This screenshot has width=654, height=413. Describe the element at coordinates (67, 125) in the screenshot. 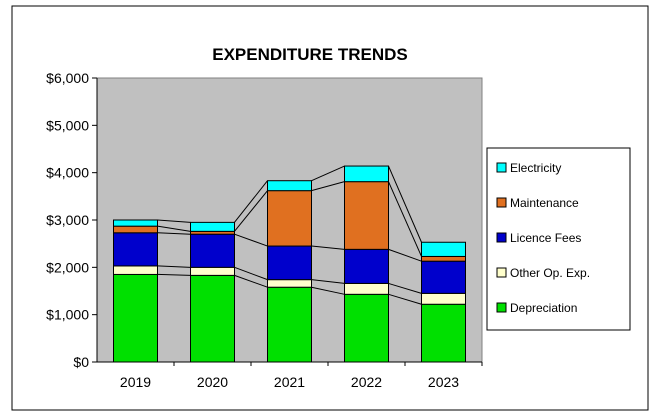

I see `y-tick-label: $5,000` at that location.